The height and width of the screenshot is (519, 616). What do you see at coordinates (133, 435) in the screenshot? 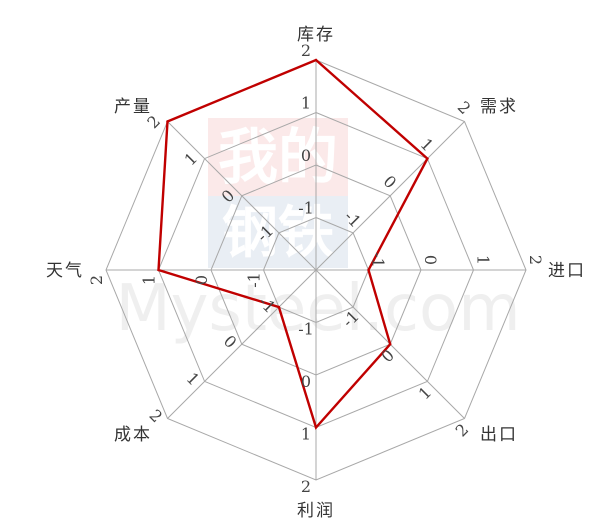
I see `axis-label: 成本` at bounding box center [133, 435].